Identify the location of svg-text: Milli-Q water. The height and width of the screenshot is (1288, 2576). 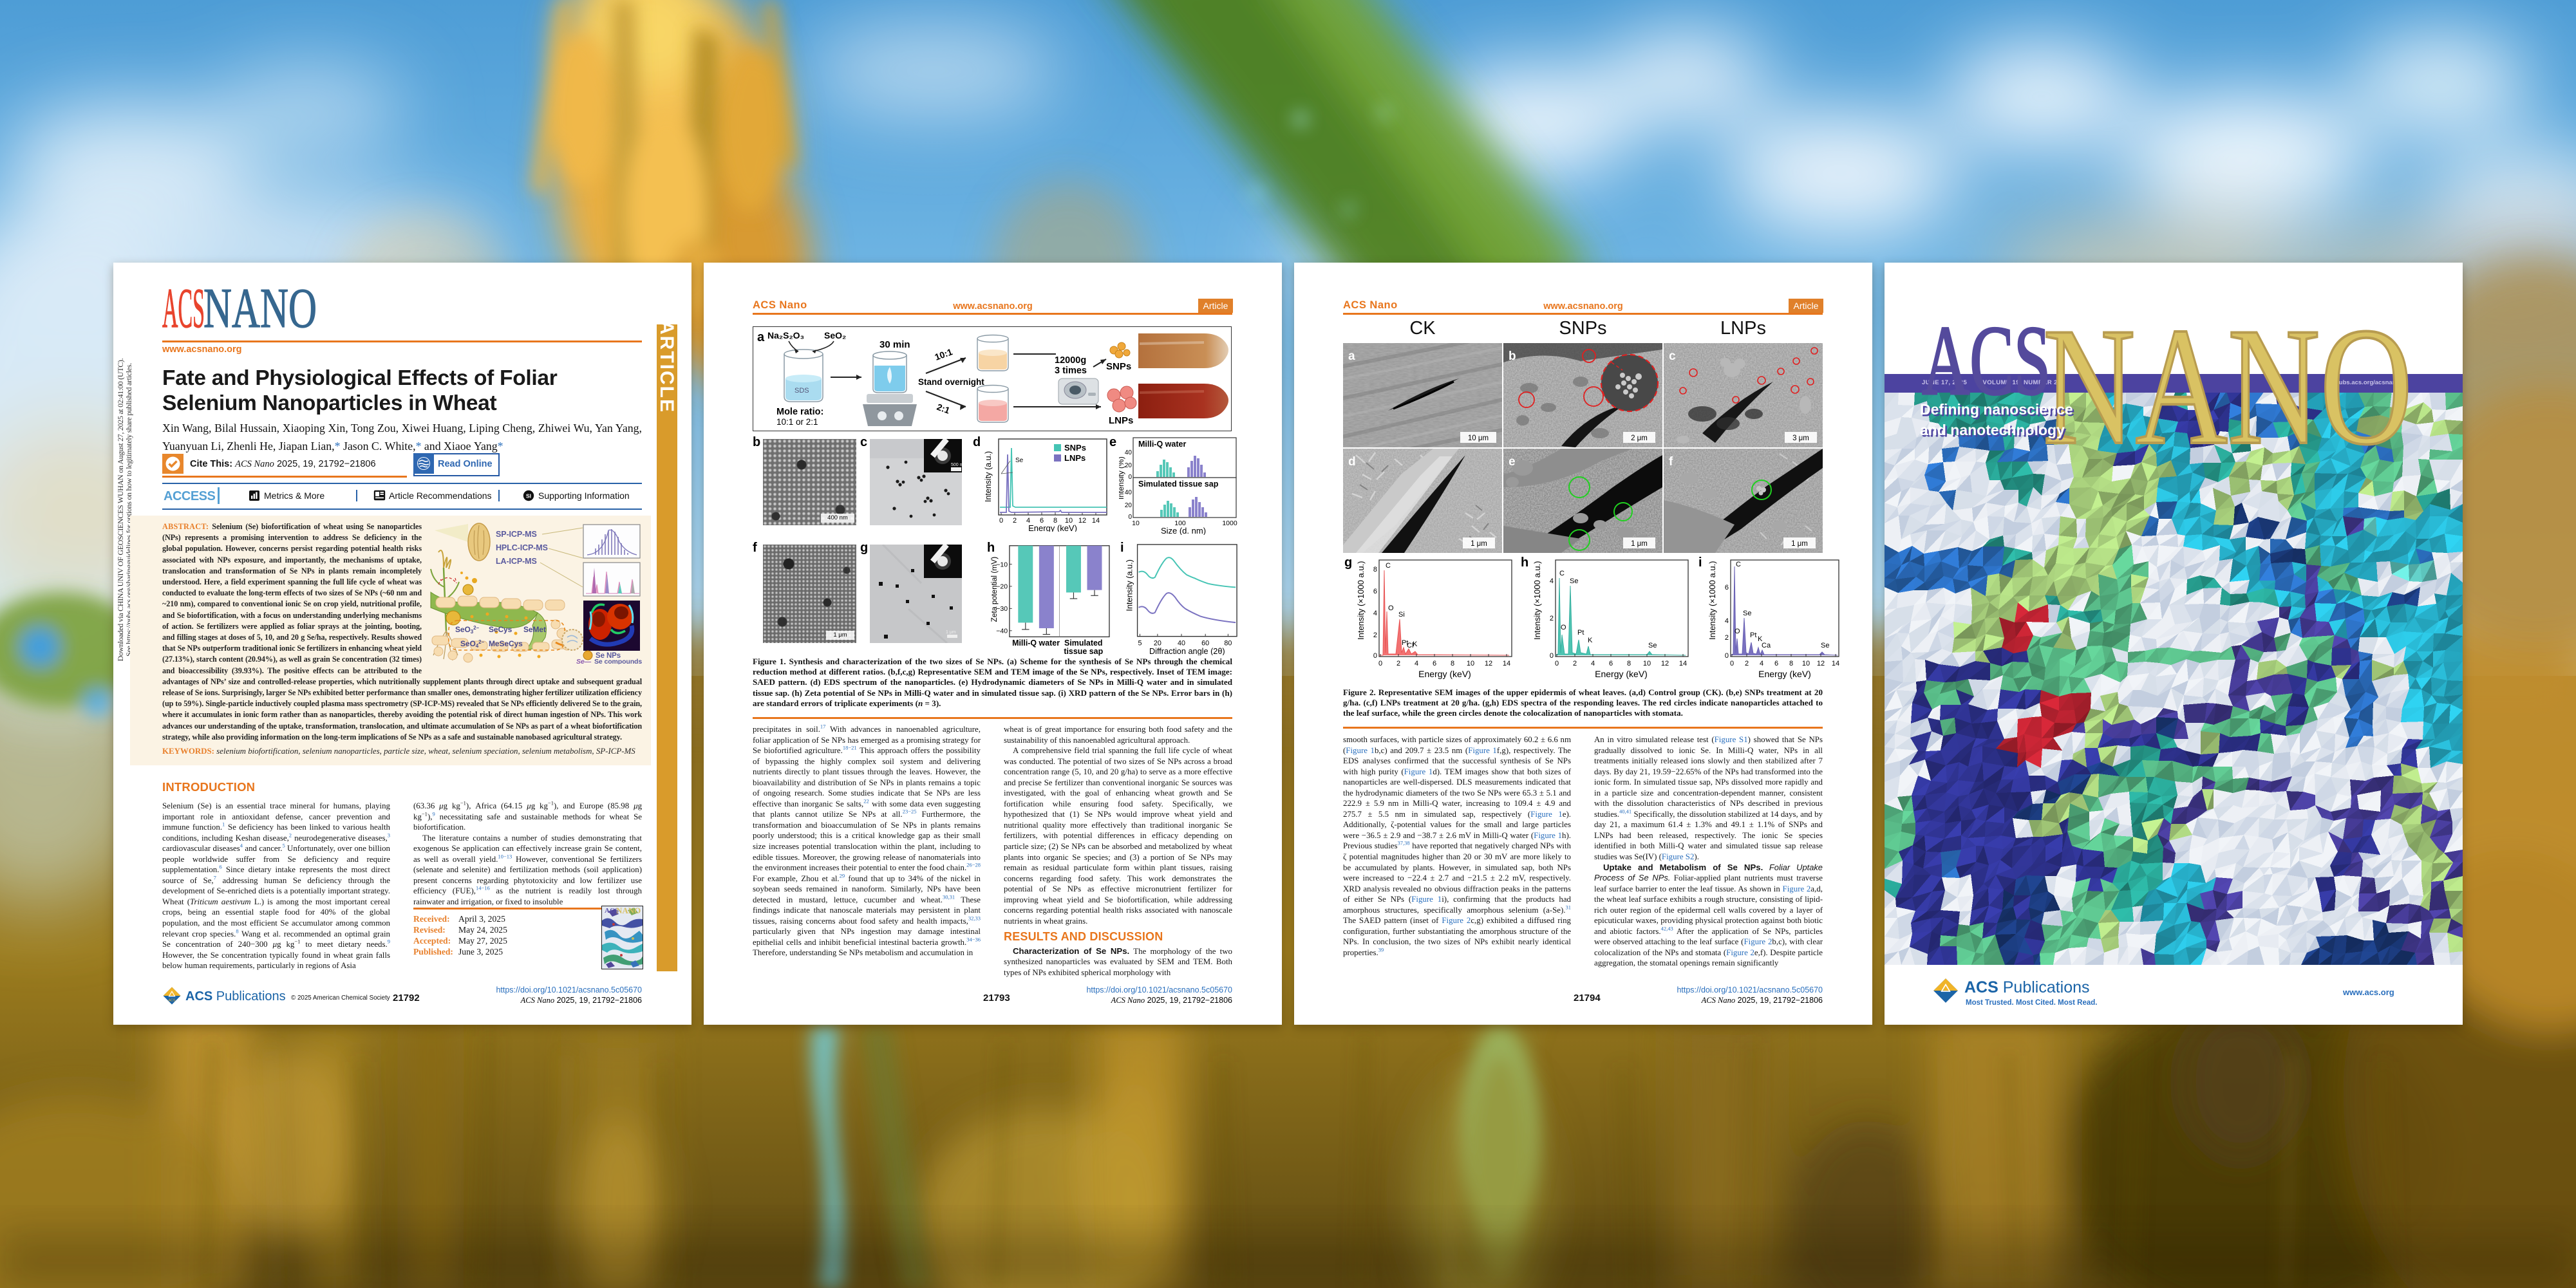
(1036, 643).